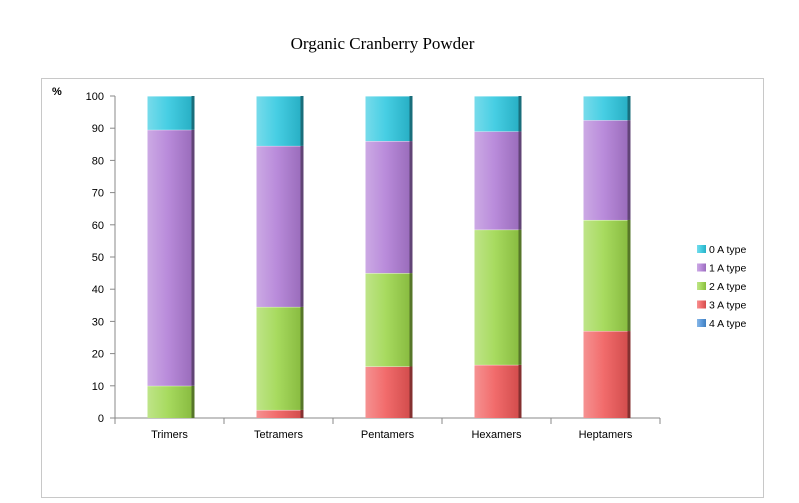 This screenshot has width=799, height=503. I want to click on y-tick-label: 60, so click(98, 226).